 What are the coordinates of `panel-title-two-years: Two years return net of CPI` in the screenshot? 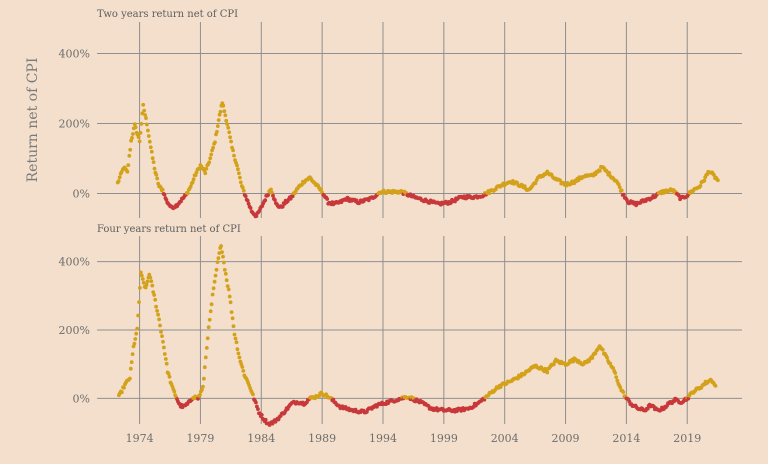 It's located at (167, 14).